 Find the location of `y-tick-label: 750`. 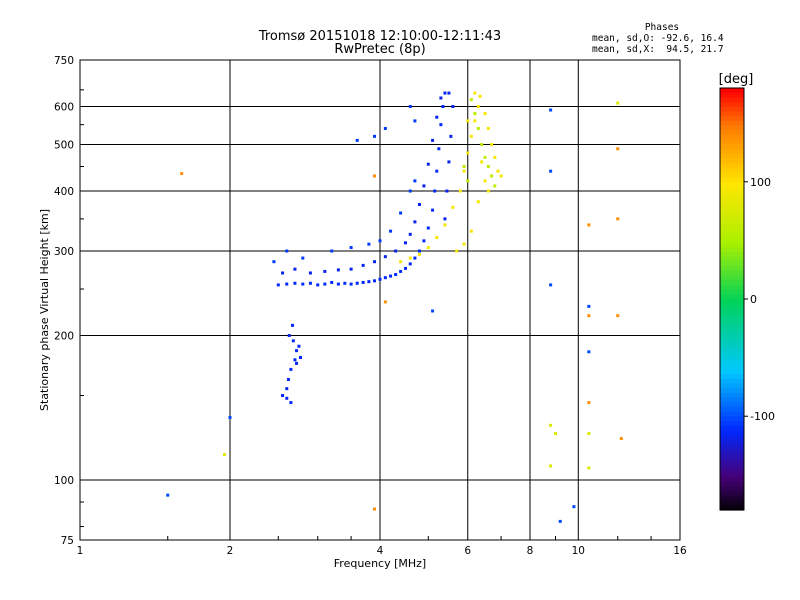

y-tick-label: 750 is located at coordinates (64, 61).